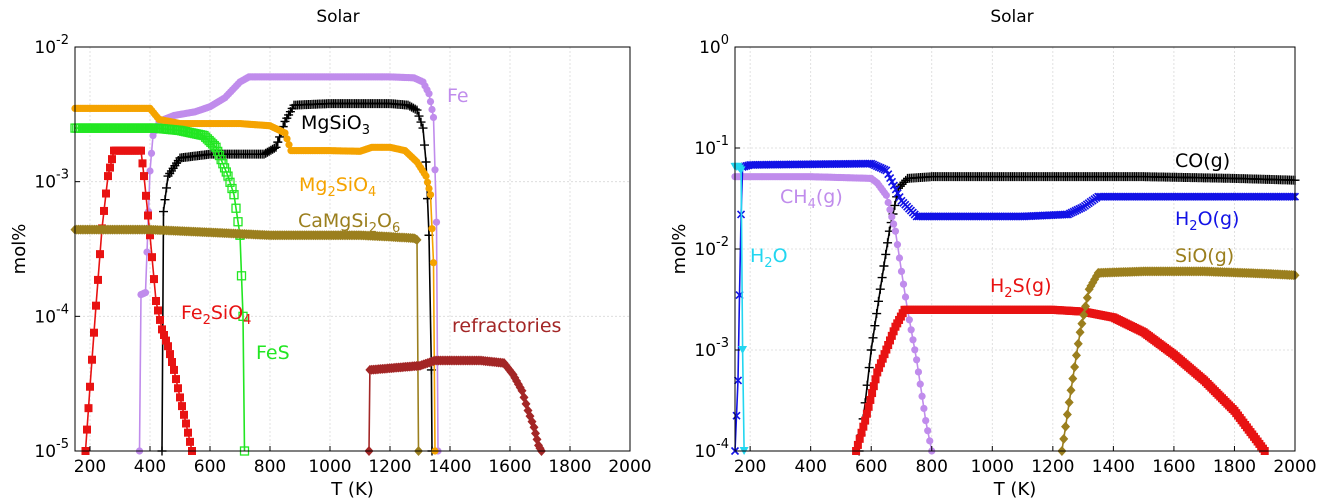 The height and width of the screenshot is (502, 1333). Describe the element at coordinates (932, 467) in the screenshot. I see `x-tick-label: 800` at that location.